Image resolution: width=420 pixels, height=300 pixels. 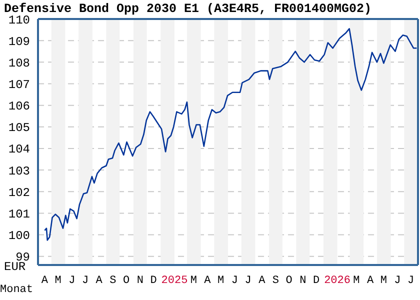 I want to click on y-tick-label: 101, so click(x=19, y=214).